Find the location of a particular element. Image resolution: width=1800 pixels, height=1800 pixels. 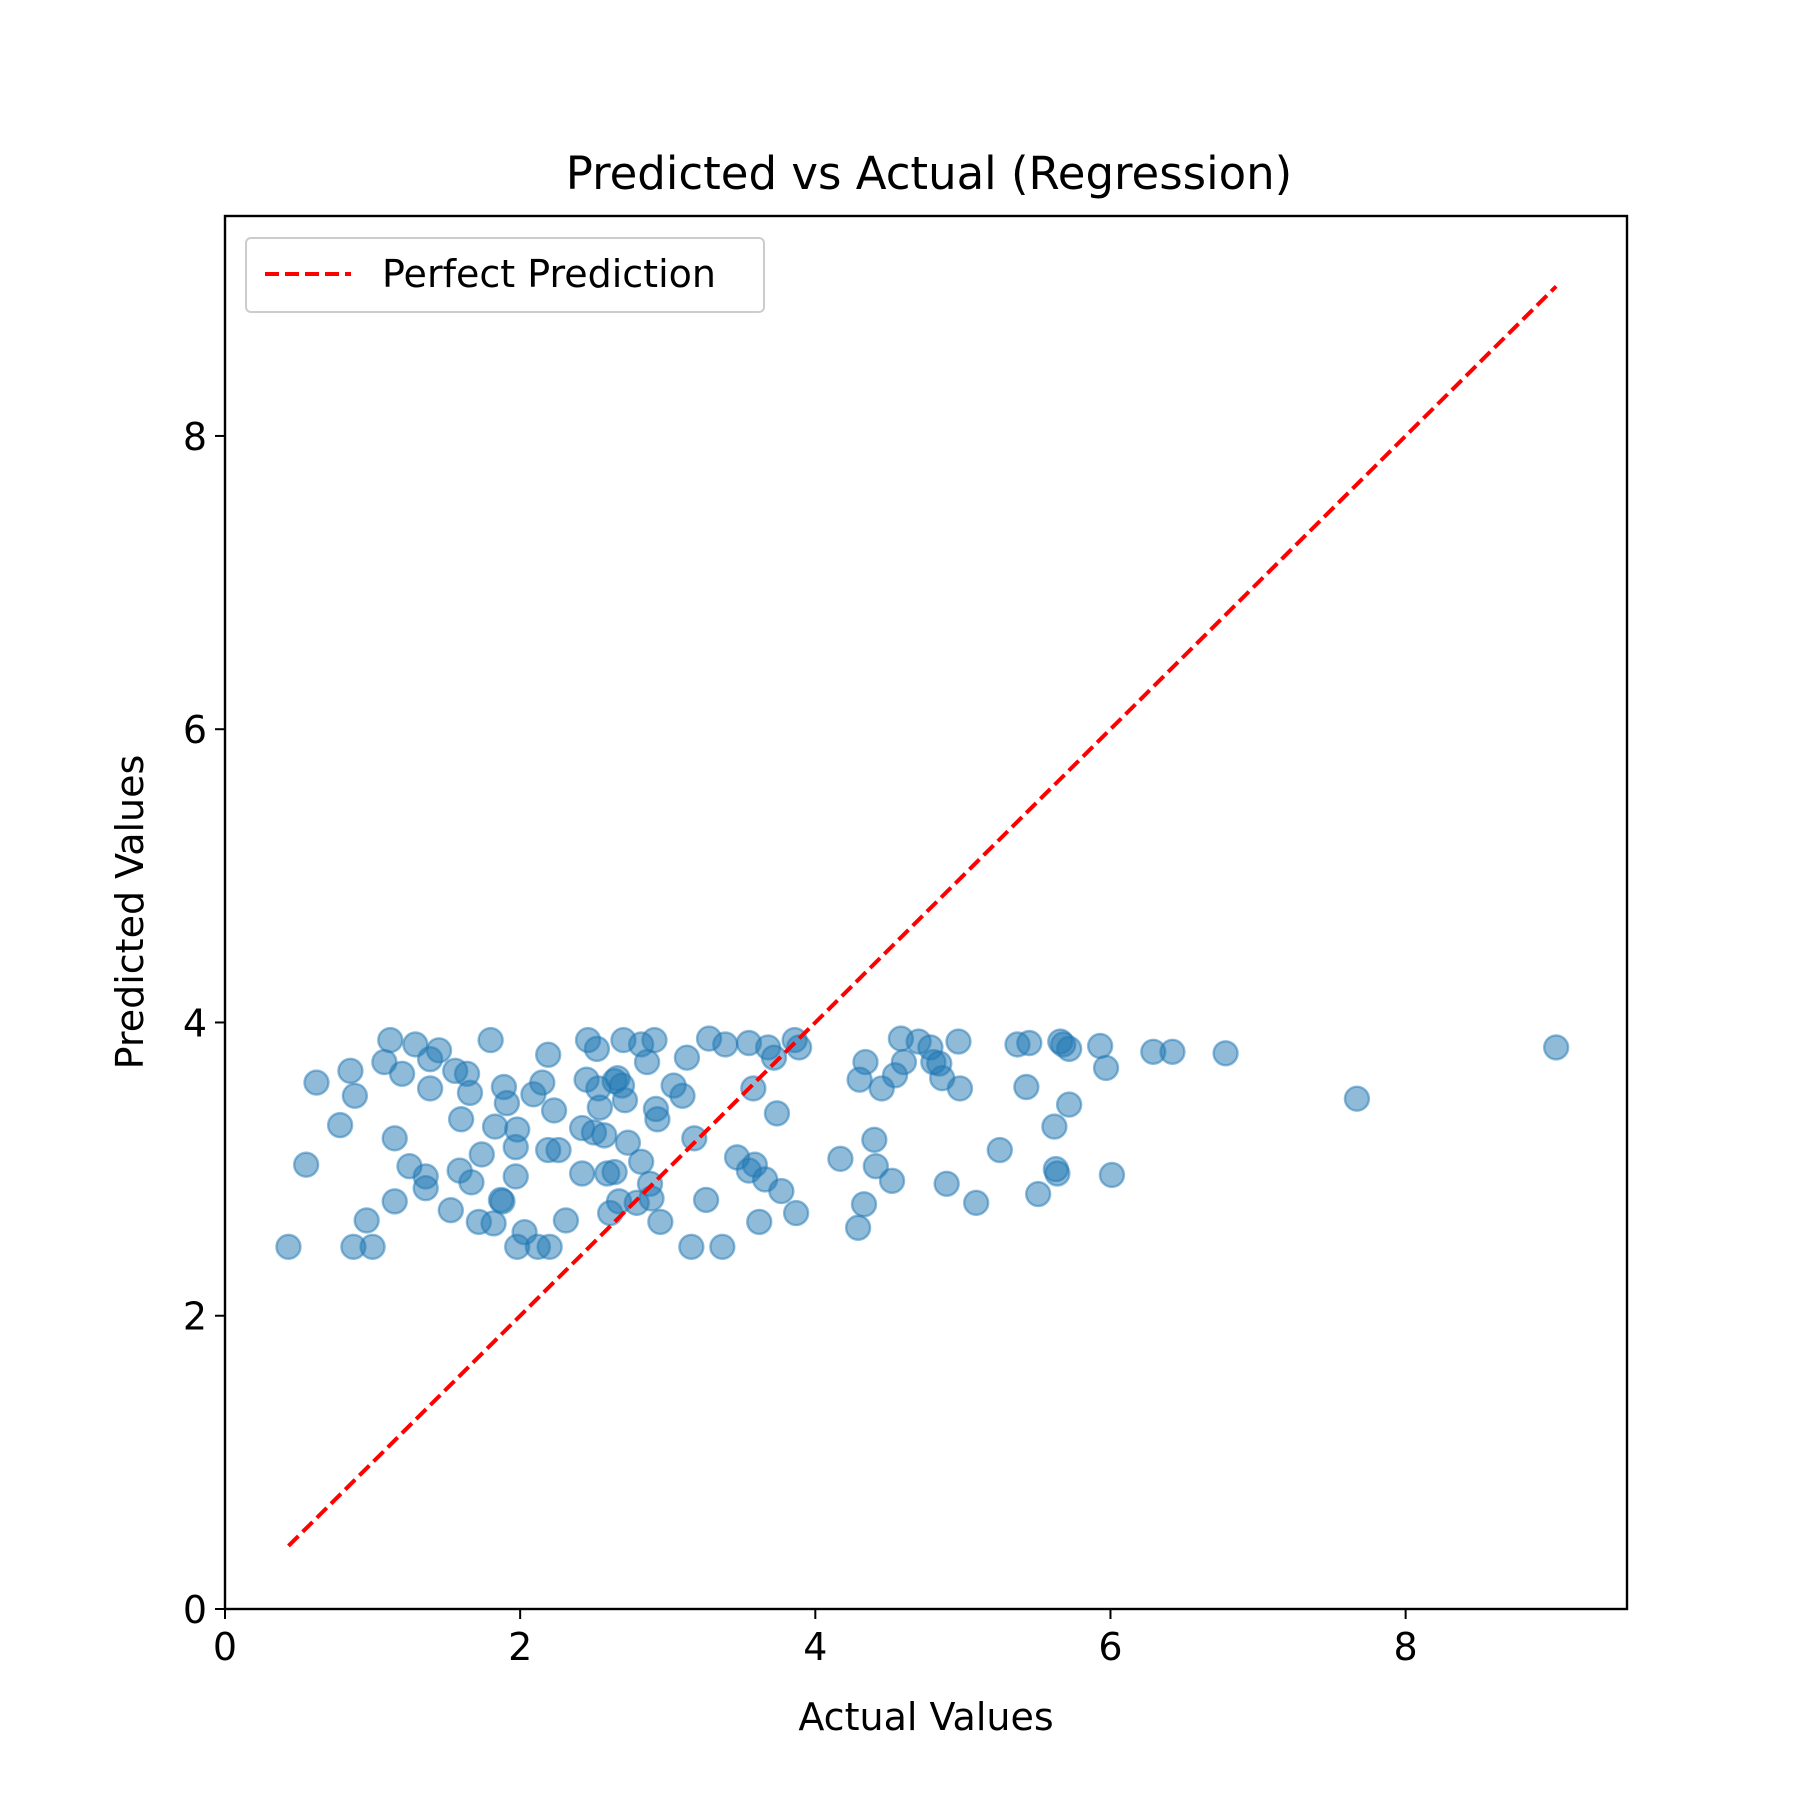

x-tick-label: 4 is located at coordinates (815, 1647).